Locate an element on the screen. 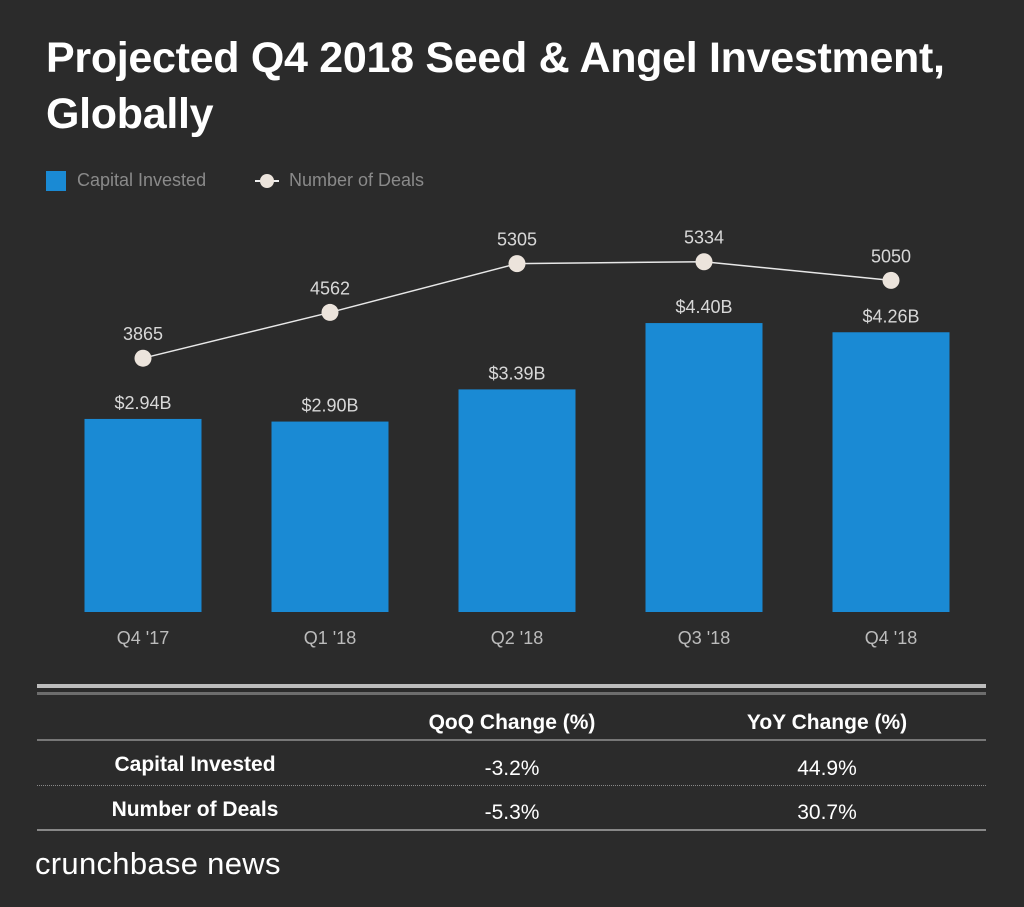 This screenshot has width=1024, height=907. legend-capital-invested: Capital Invested is located at coordinates (126, 180).